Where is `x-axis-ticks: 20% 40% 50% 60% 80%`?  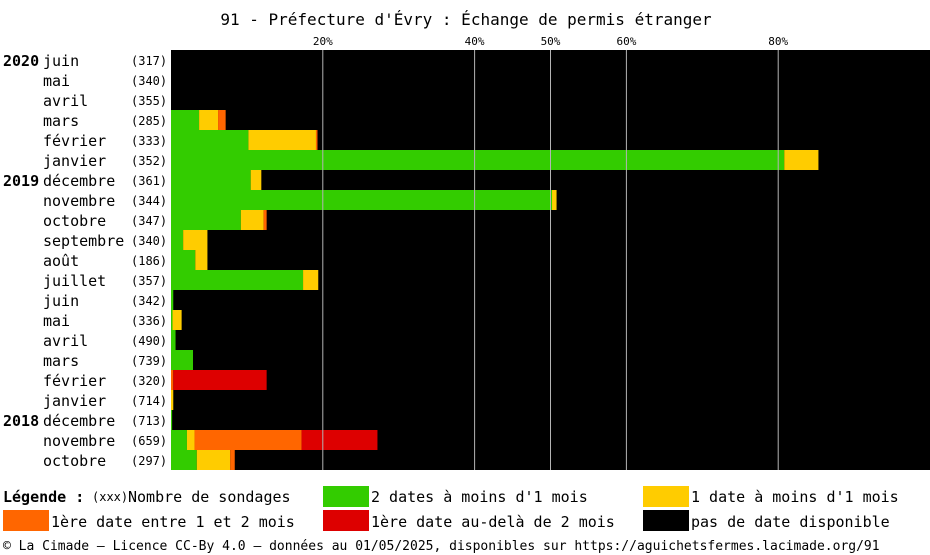
x-axis-ticks: 20% 40% 50% 60% 80% is located at coordinates (551, 41).